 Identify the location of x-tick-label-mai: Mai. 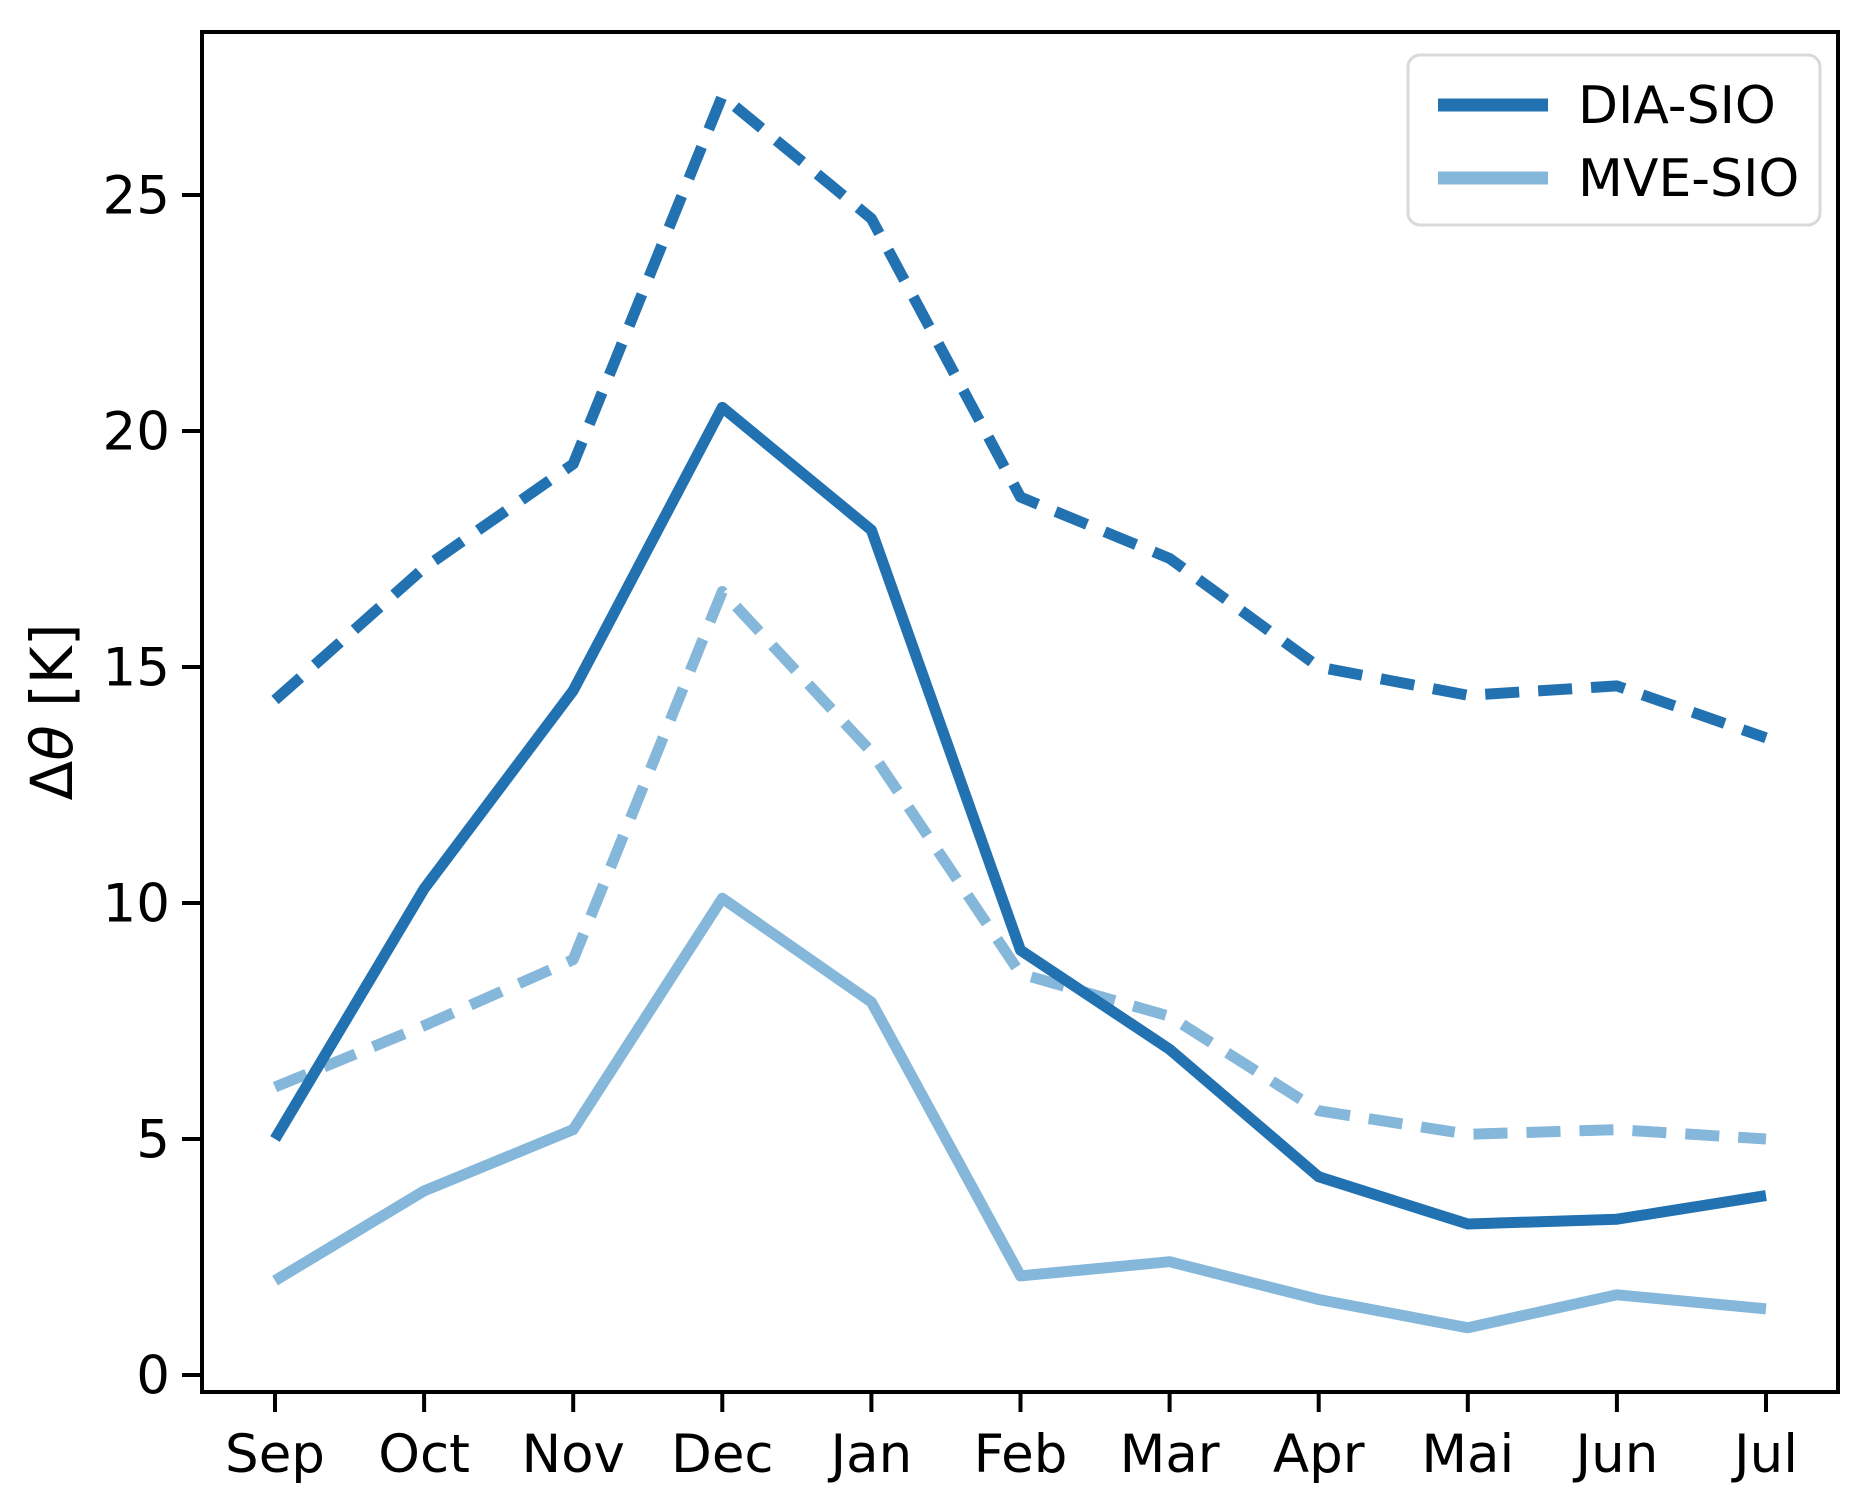
(1467, 1454).